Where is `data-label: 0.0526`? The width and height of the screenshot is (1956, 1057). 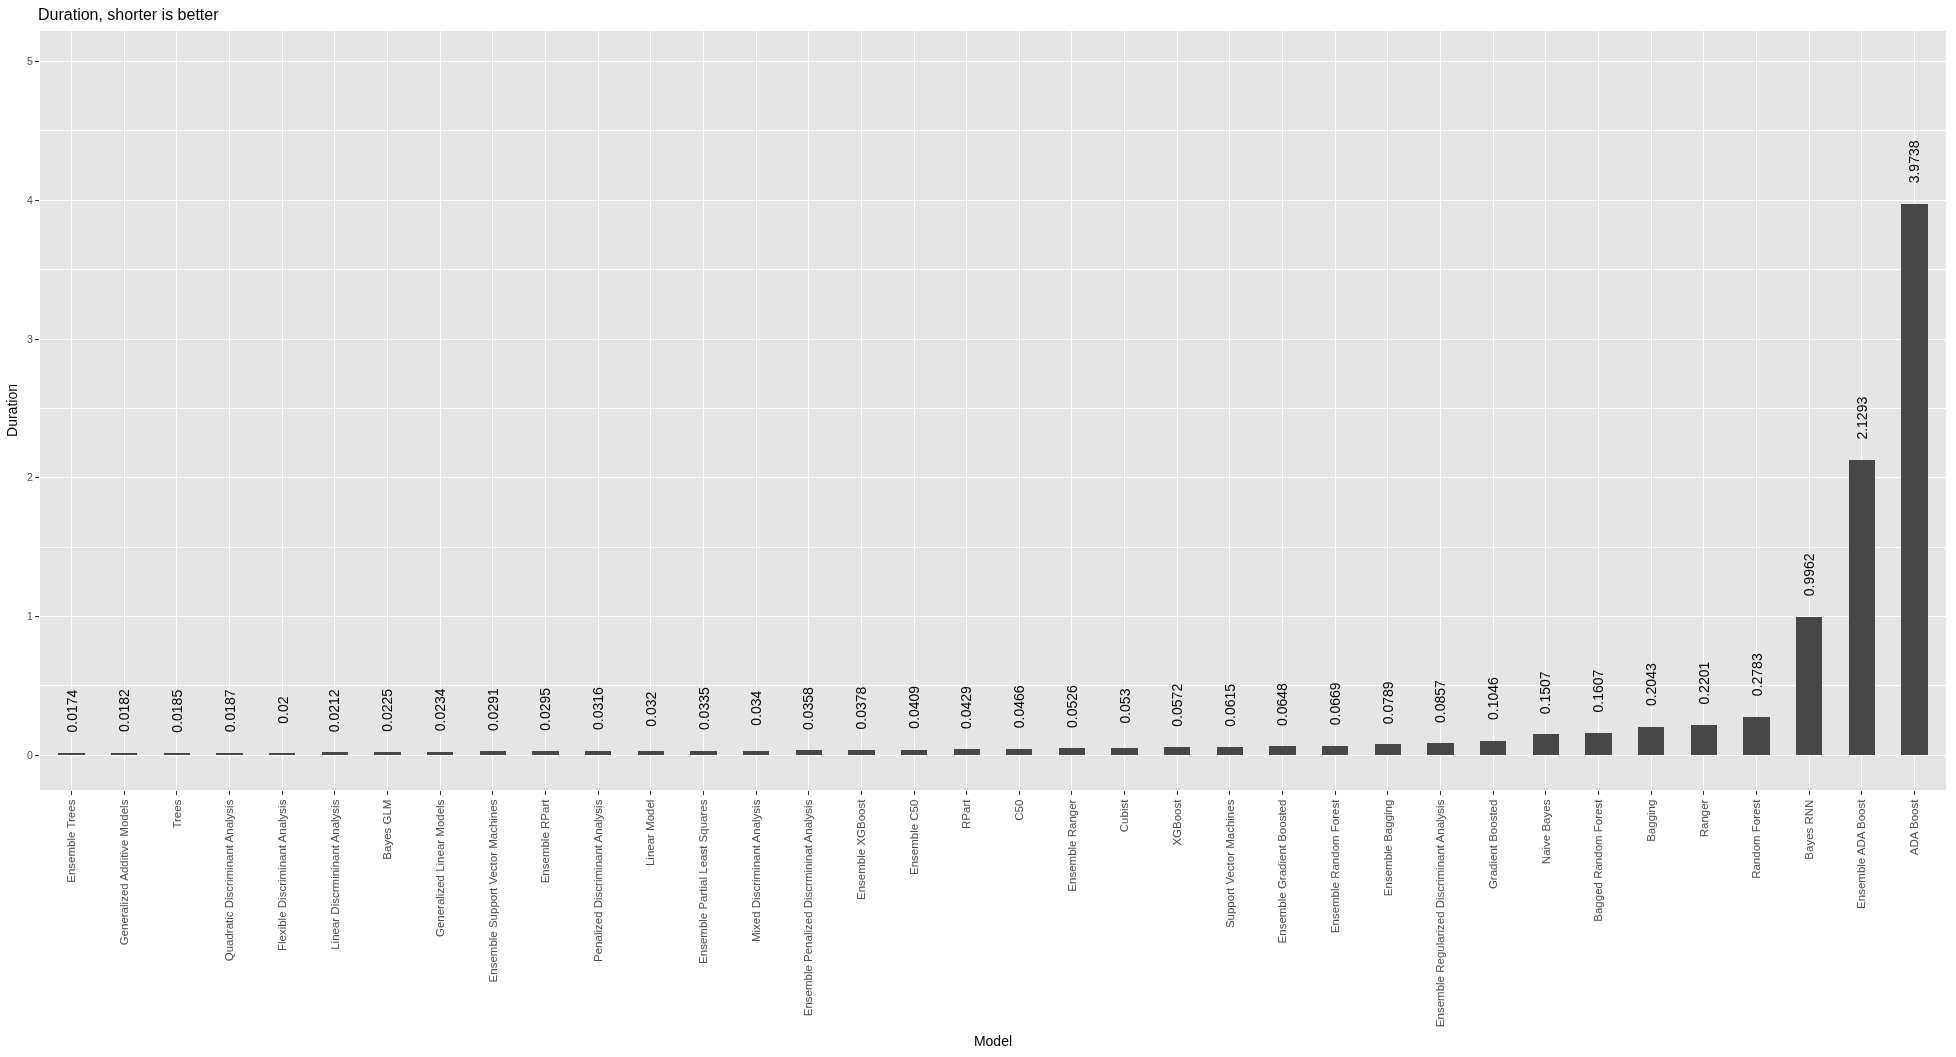
data-label: 0.0526 is located at coordinates (1071, 706).